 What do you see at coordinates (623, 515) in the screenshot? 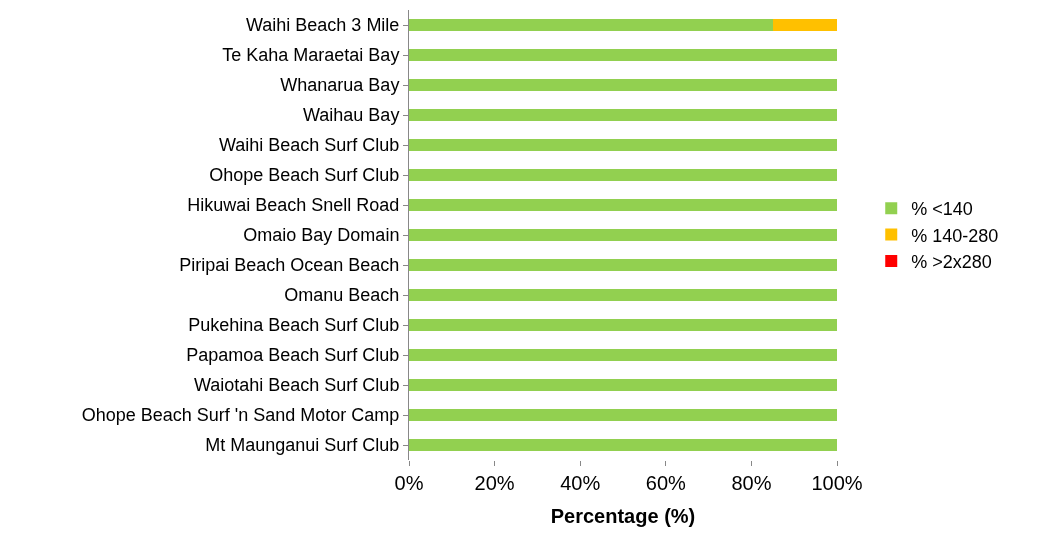
I see `x-axis-title: Percentage (%)` at bounding box center [623, 515].